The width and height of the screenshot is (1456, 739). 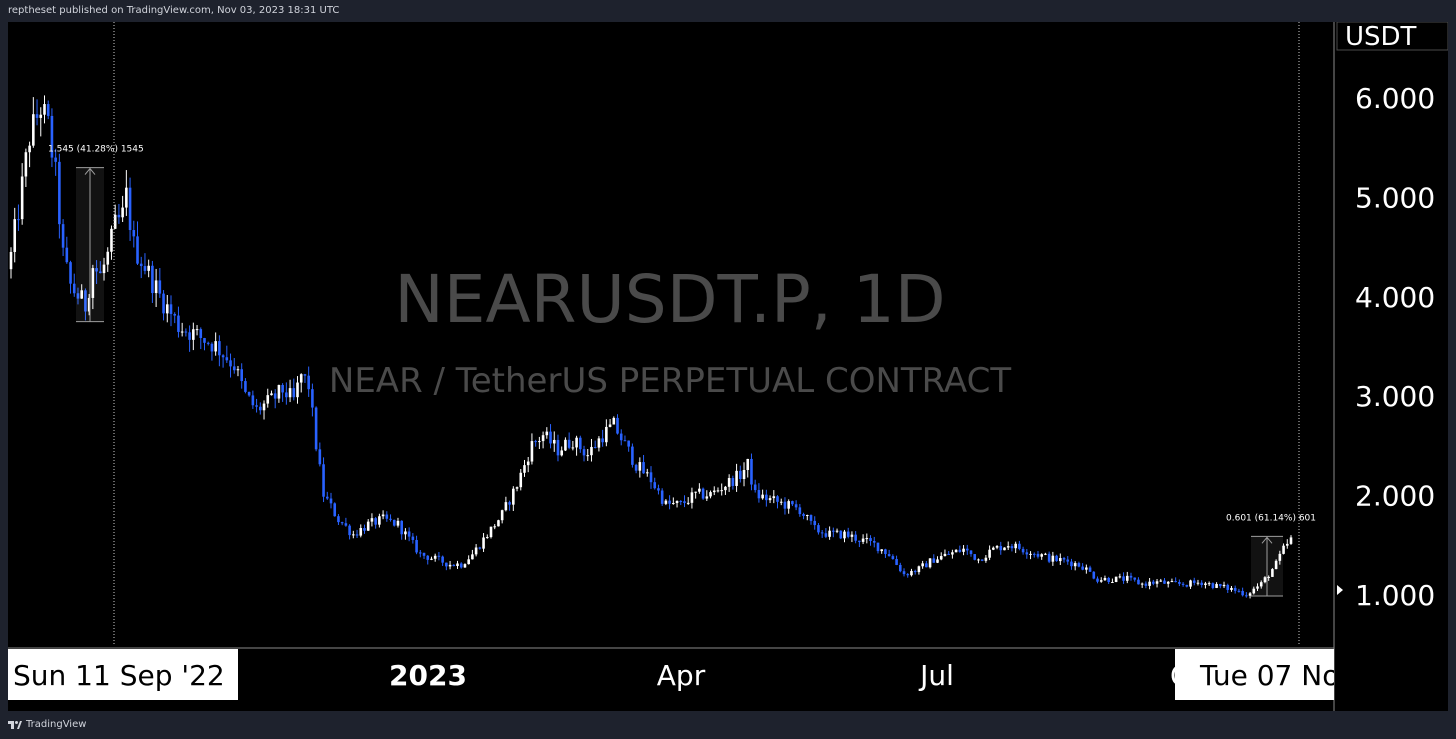 I want to click on crosshair-date-box-right, so click(x=1254, y=674).